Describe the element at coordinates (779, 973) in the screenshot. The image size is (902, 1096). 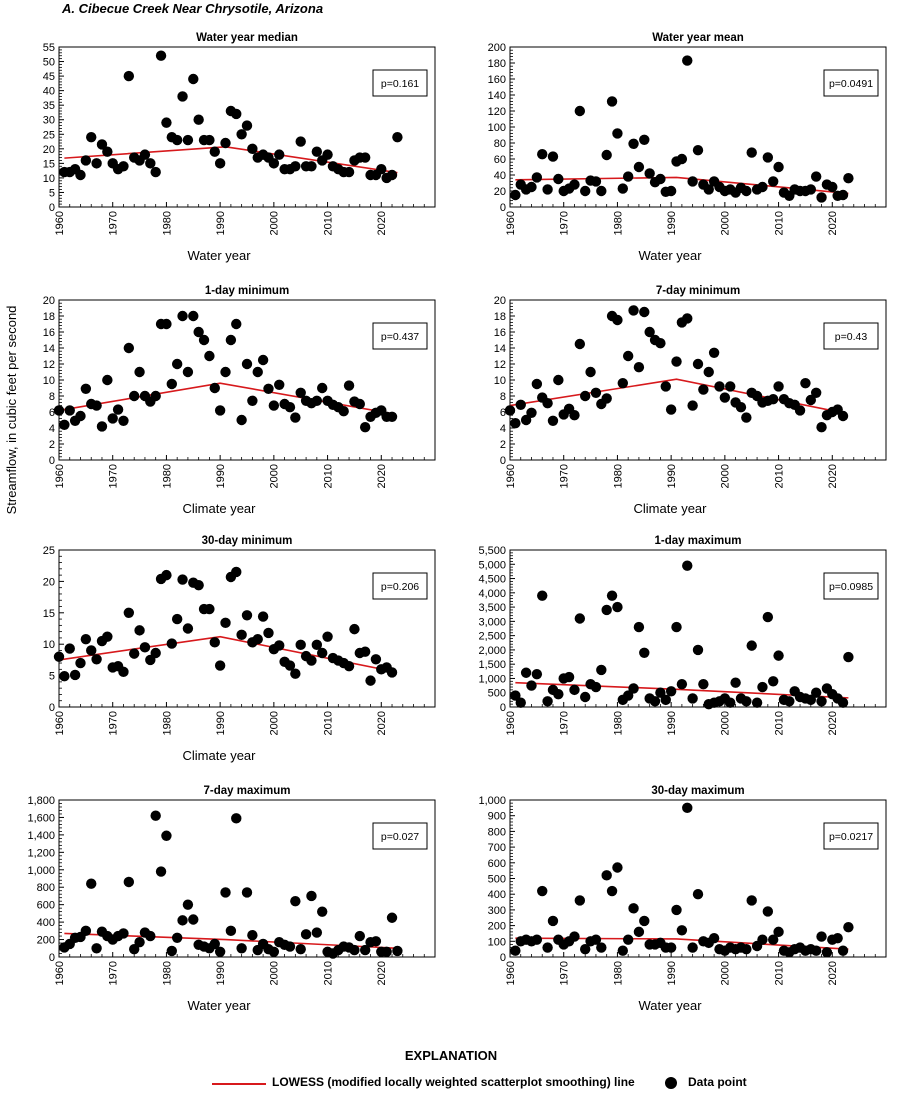
I see `x-tick-label: 2010` at that location.